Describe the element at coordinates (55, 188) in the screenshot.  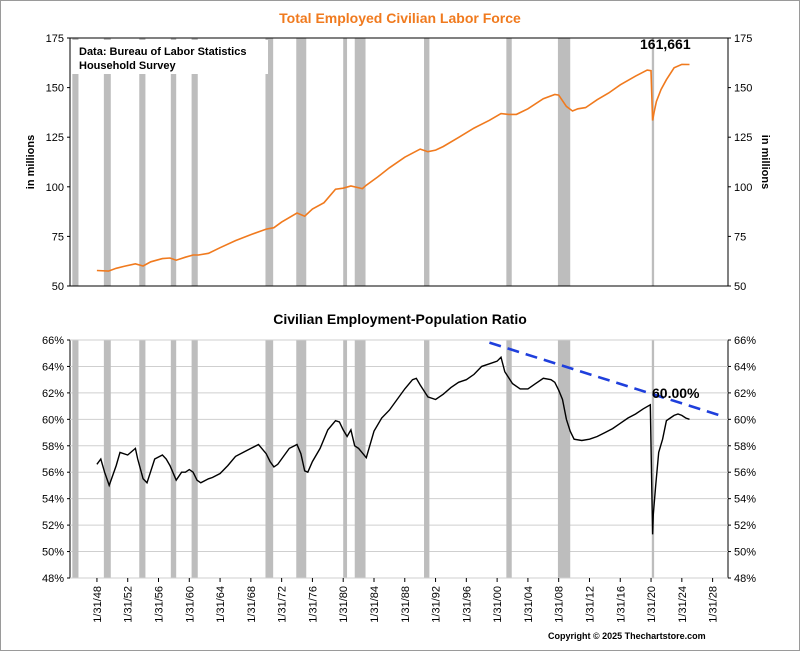
I see `y-tick-label-left: 100` at that location.